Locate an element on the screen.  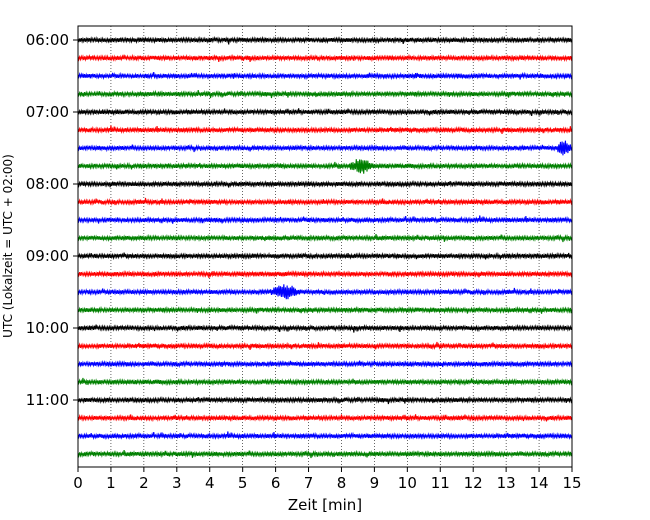
x-tick-label: 11 is located at coordinates (440, 483).